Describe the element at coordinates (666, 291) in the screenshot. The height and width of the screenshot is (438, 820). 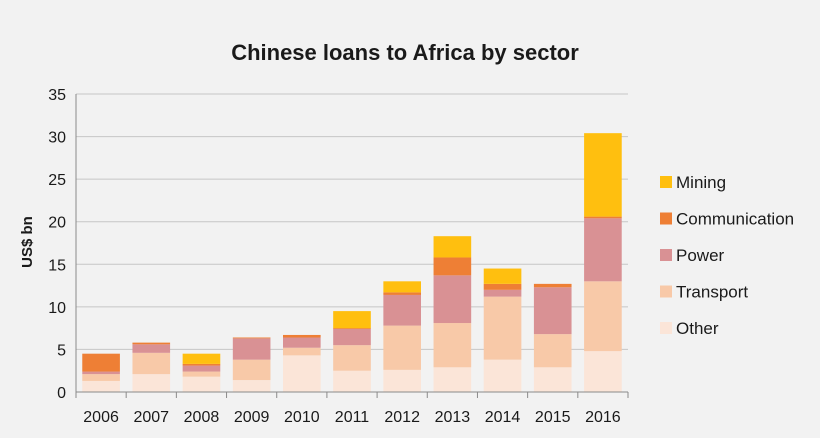
I see `legend-swatch-transport` at that location.